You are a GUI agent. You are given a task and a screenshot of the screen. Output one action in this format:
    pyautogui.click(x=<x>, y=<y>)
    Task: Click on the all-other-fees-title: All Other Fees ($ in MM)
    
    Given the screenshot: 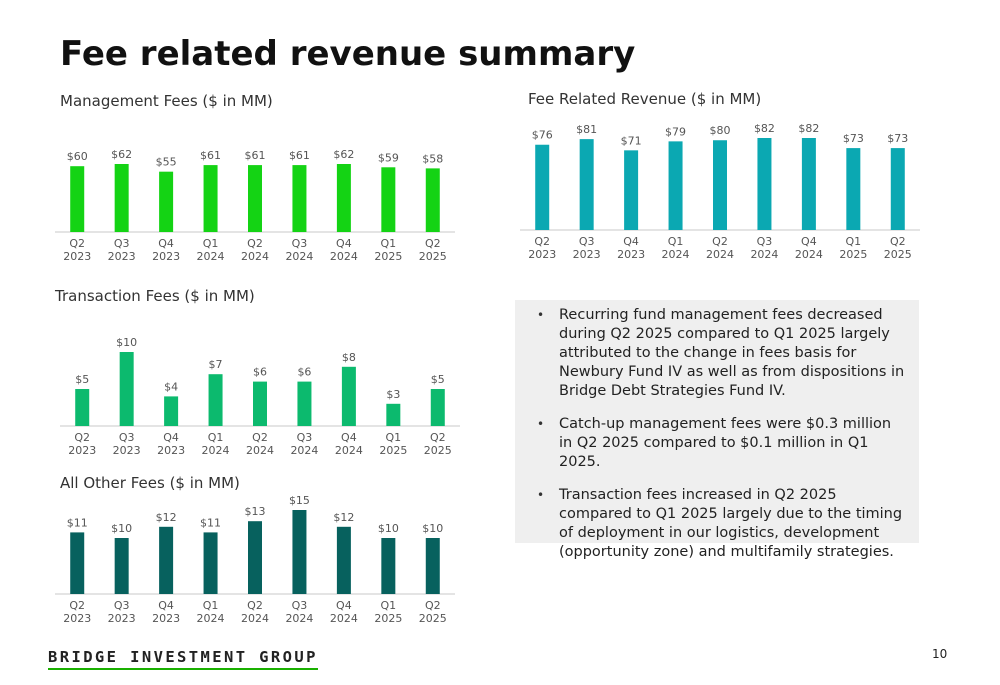 What is the action you would take?
    pyautogui.click(x=150, y=483)
    